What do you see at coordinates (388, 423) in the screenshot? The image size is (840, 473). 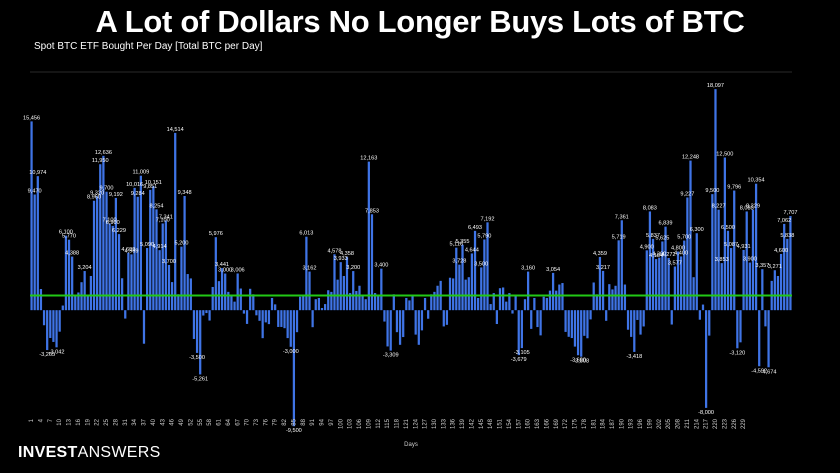 I see `x-tick-label: 115` at bounding box center [388, 423].